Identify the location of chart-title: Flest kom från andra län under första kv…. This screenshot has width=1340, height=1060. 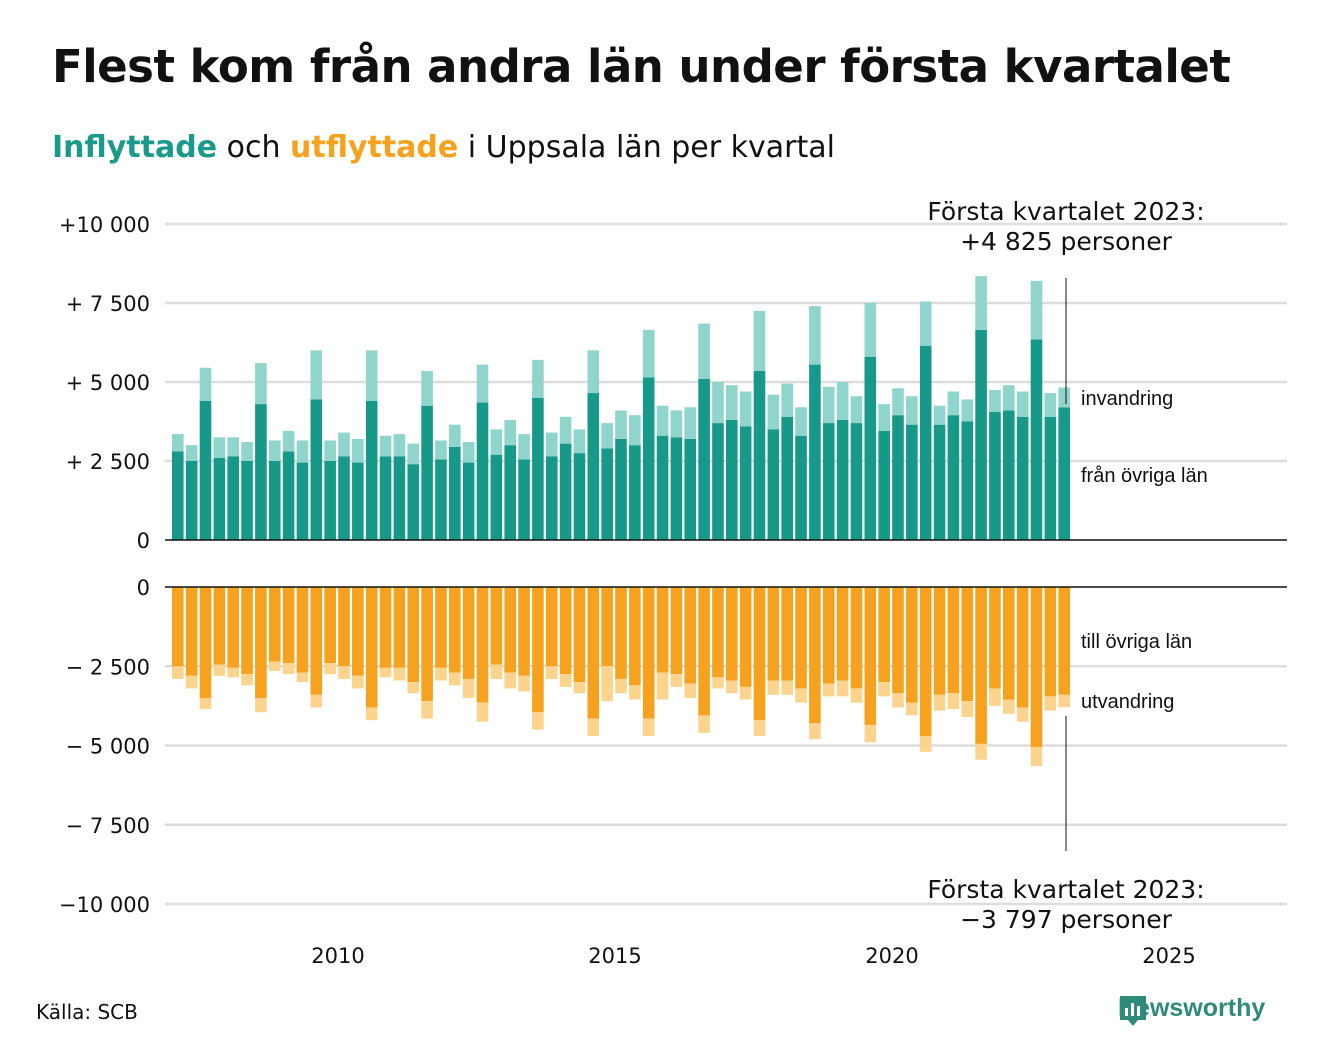
(641, 66).